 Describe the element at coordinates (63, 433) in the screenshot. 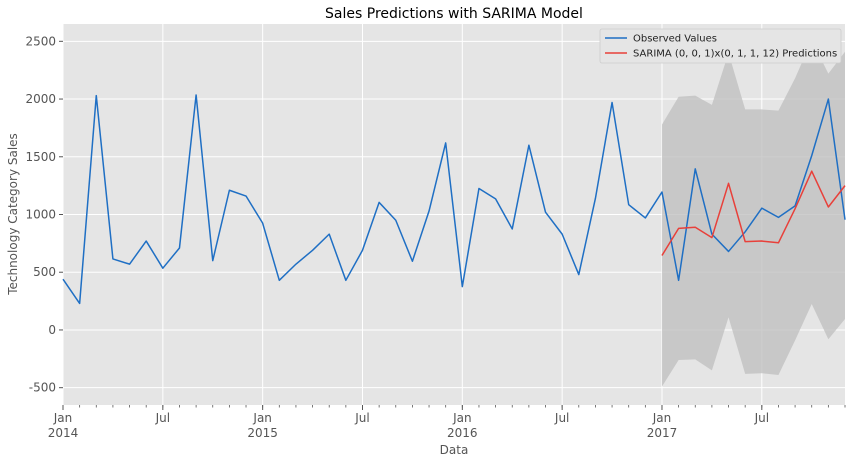

I see `x-tick-year-label: 2014` at that location.